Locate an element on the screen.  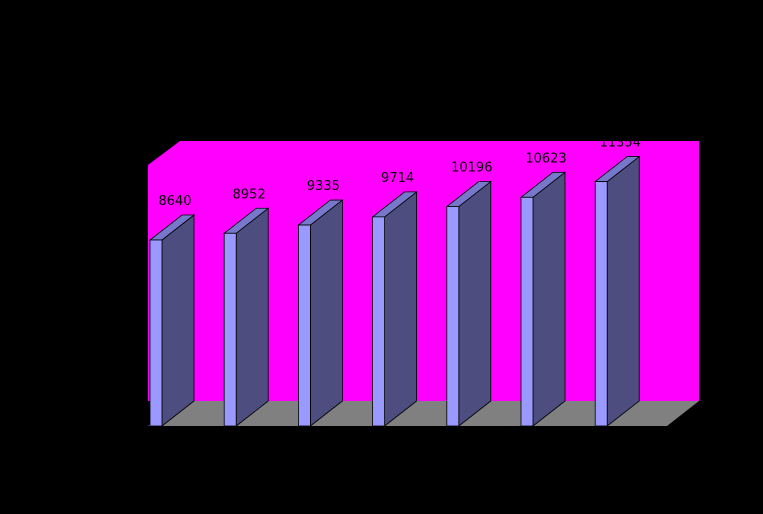
data-label: 9714 is located at coordinates (397, 178).